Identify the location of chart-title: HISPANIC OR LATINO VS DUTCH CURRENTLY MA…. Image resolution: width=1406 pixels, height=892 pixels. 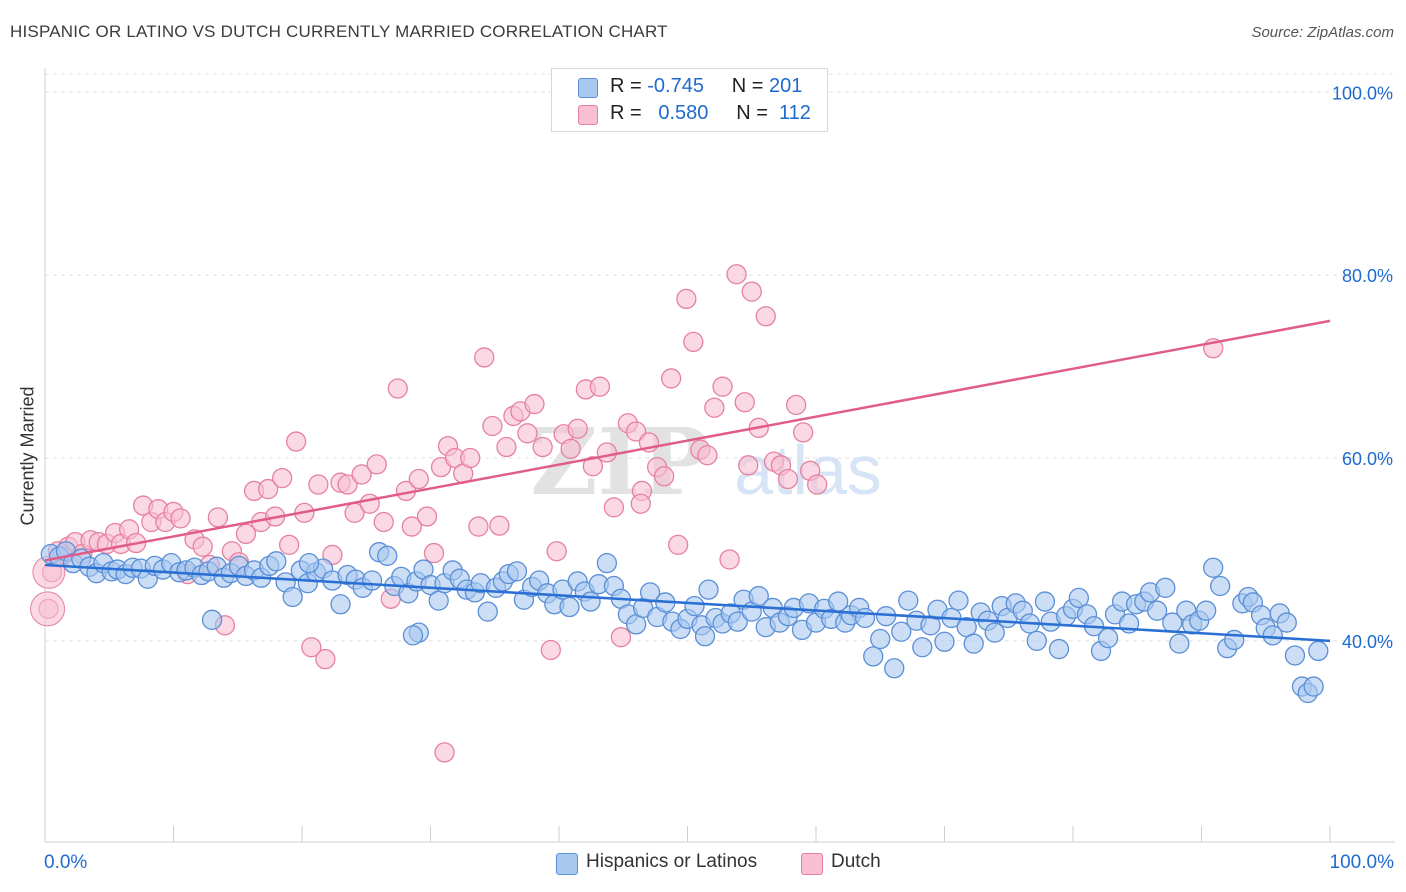
(339, 31).